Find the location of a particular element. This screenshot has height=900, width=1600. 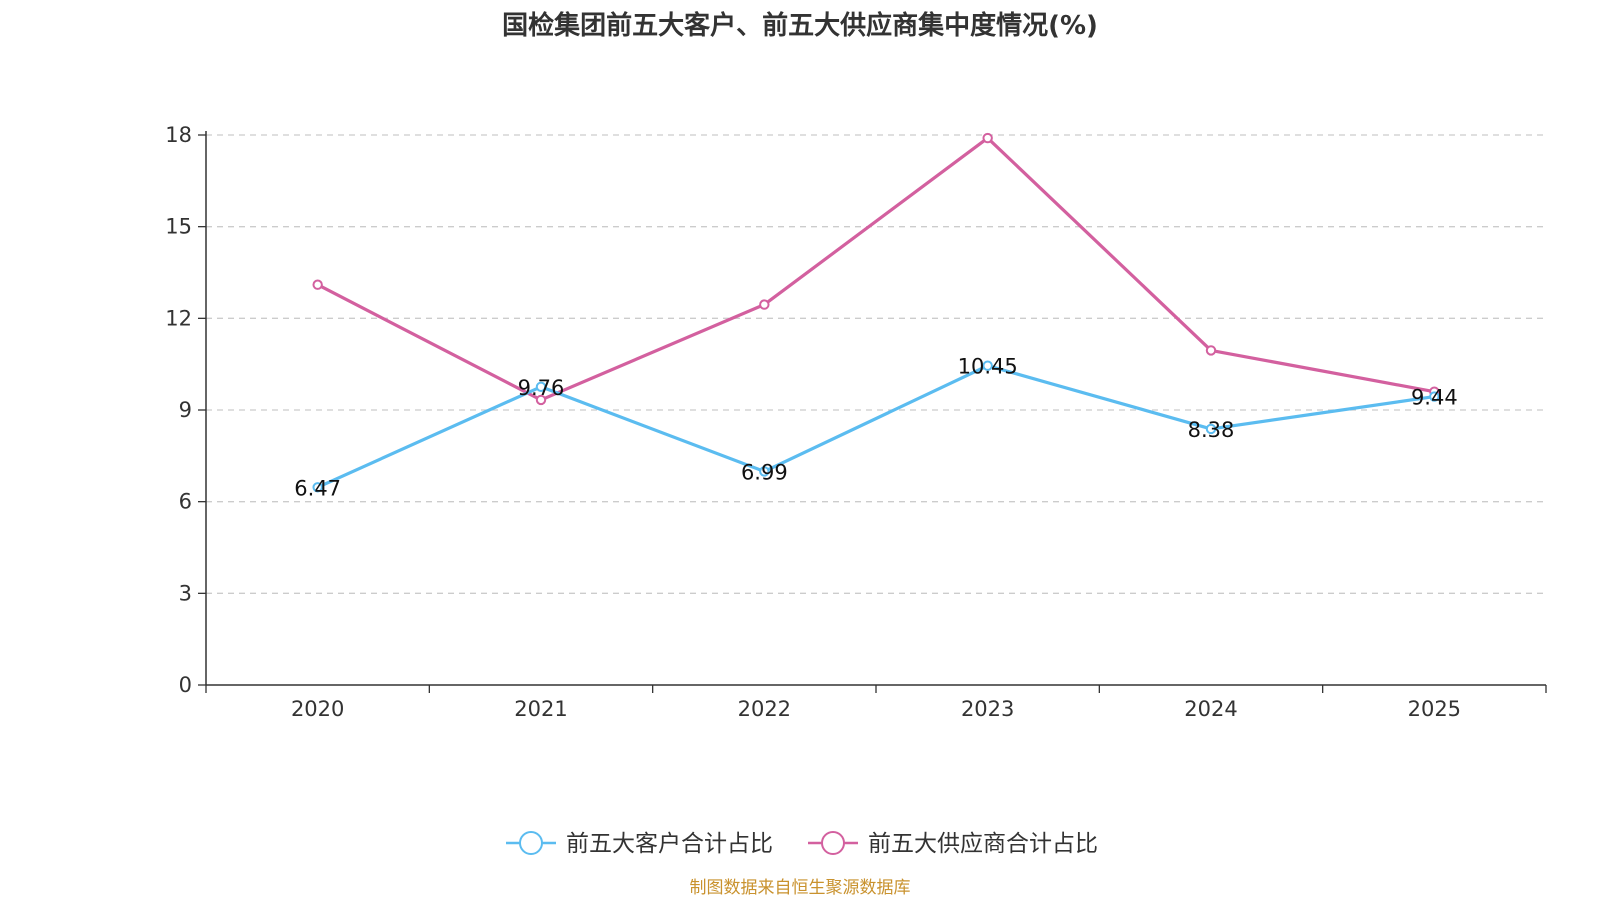

data-label: 9.76 is located at coordinates (541, 388).